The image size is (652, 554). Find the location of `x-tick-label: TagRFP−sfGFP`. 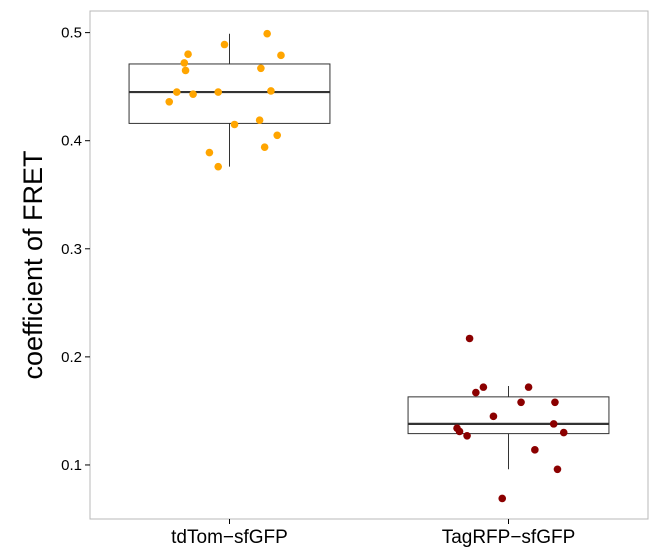

x-tick-label: TagRFP−sfGFP is located at coordinates (509, 537).